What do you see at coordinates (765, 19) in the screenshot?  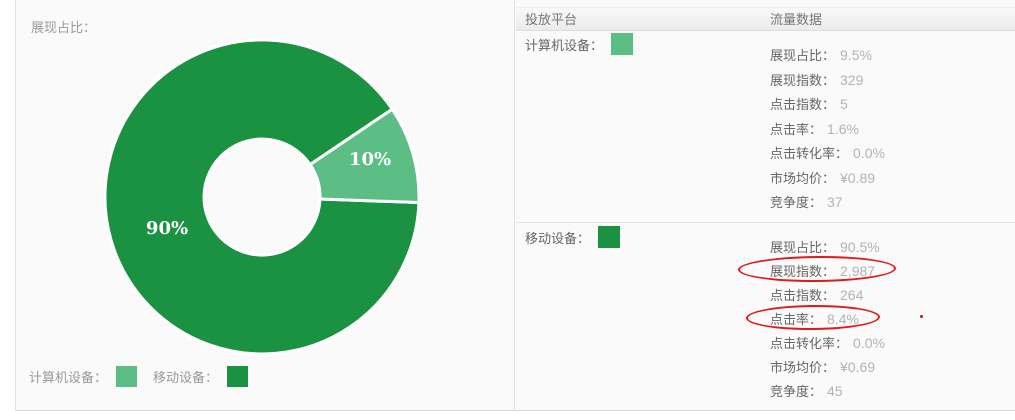 I see `table-header: 投放平台 流量数据` at bounding box center [765, 19].